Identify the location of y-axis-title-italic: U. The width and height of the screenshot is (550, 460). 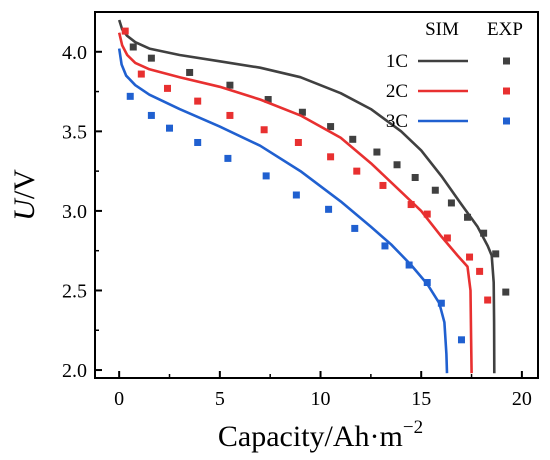
(24, 209).